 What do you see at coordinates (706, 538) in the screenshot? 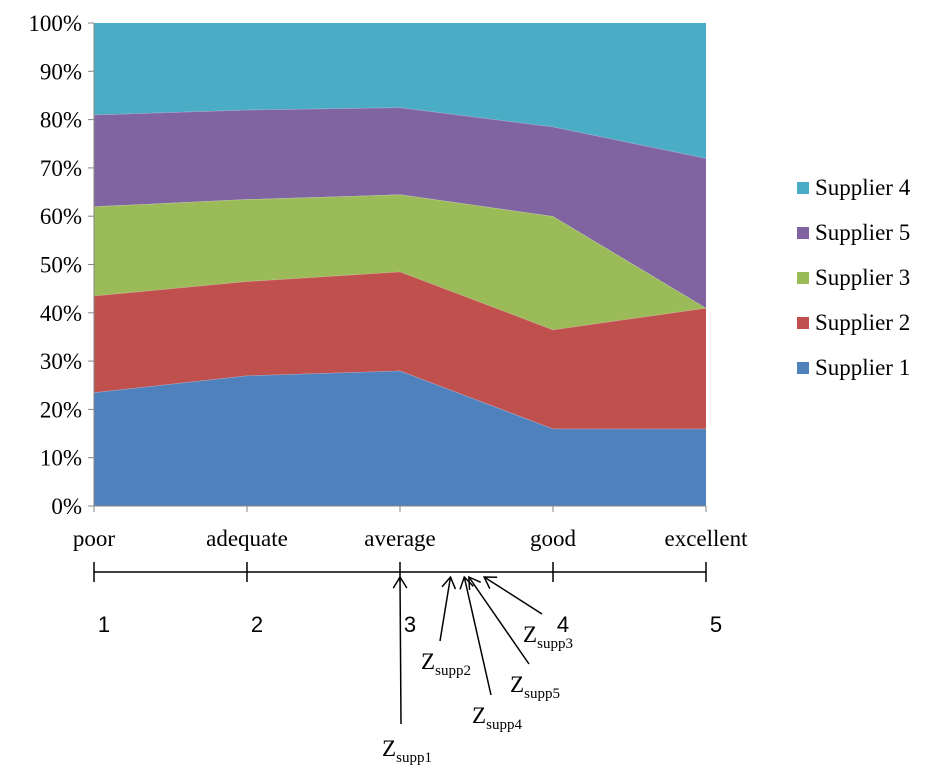
I see `x-tick-label: excellent` at bounding box center [706, 538].